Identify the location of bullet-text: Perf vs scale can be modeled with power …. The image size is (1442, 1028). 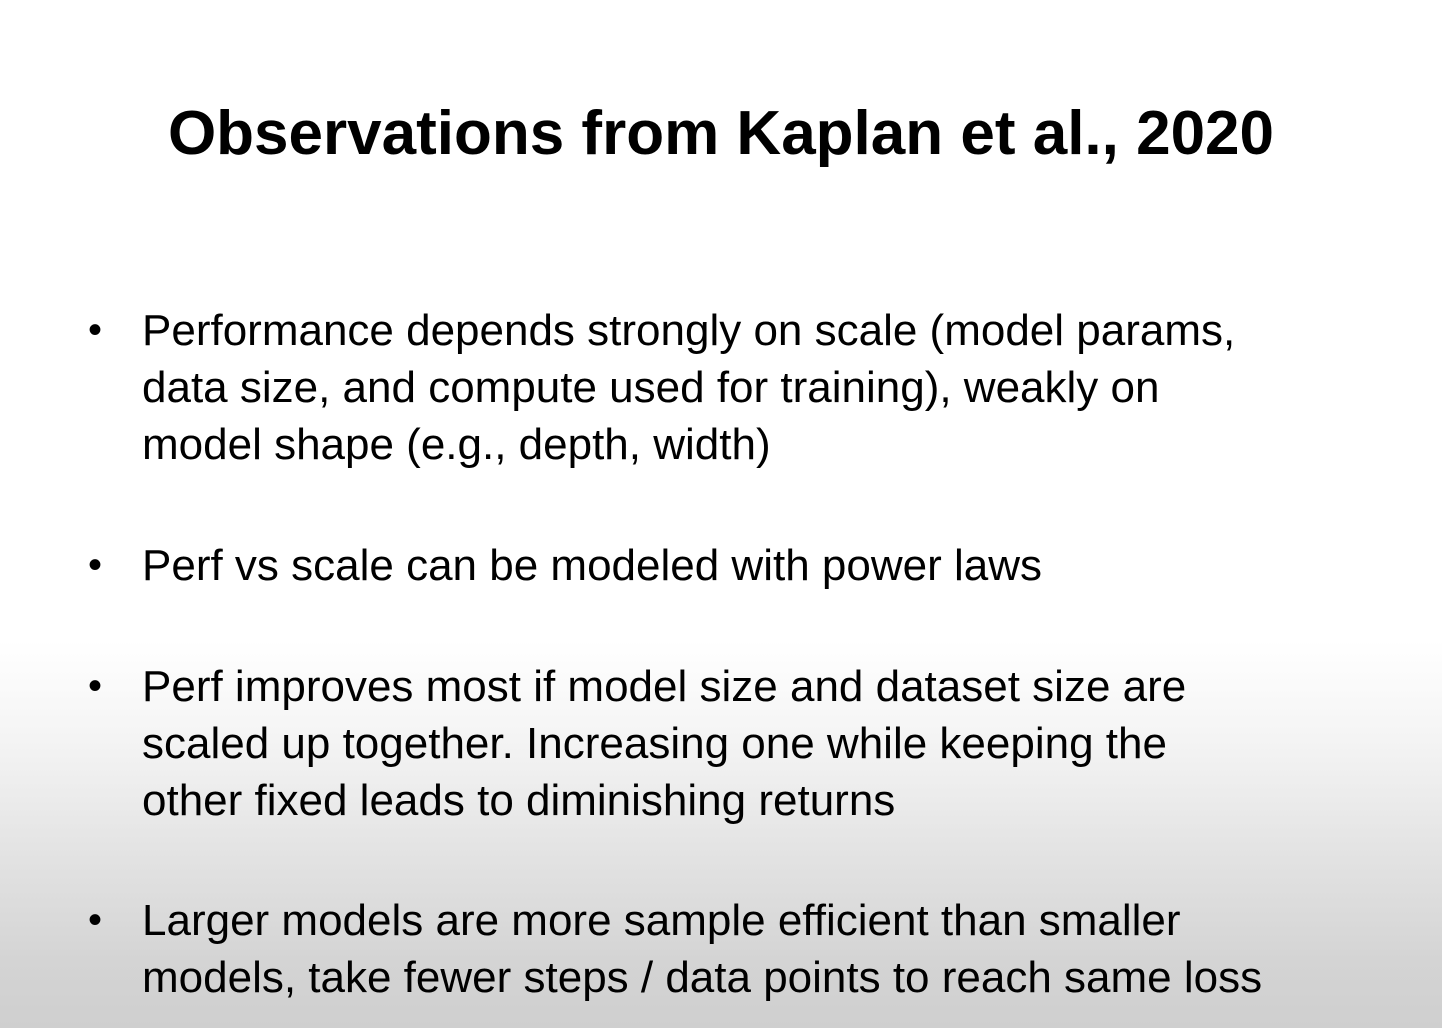
(592, 565).